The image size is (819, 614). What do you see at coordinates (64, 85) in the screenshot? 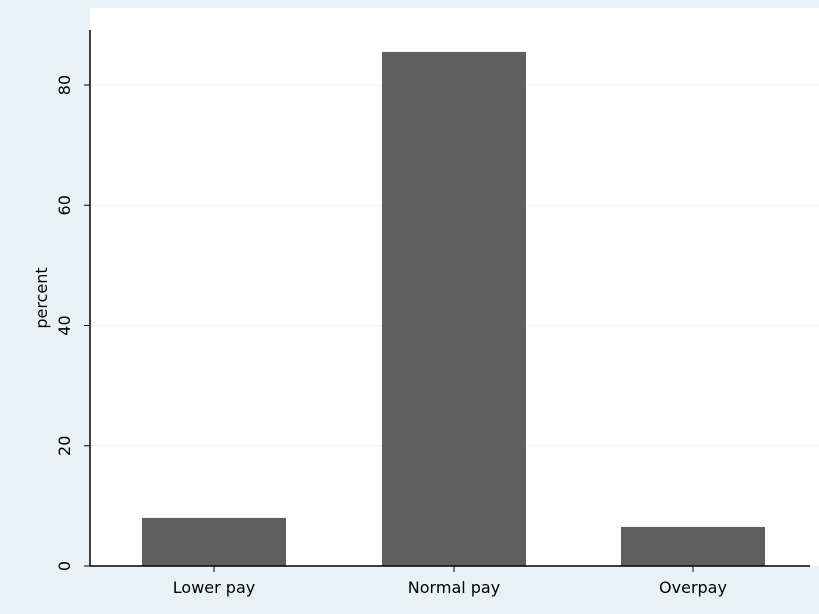
I see `y-tick-label: 80` at bounding box center [64, 85].